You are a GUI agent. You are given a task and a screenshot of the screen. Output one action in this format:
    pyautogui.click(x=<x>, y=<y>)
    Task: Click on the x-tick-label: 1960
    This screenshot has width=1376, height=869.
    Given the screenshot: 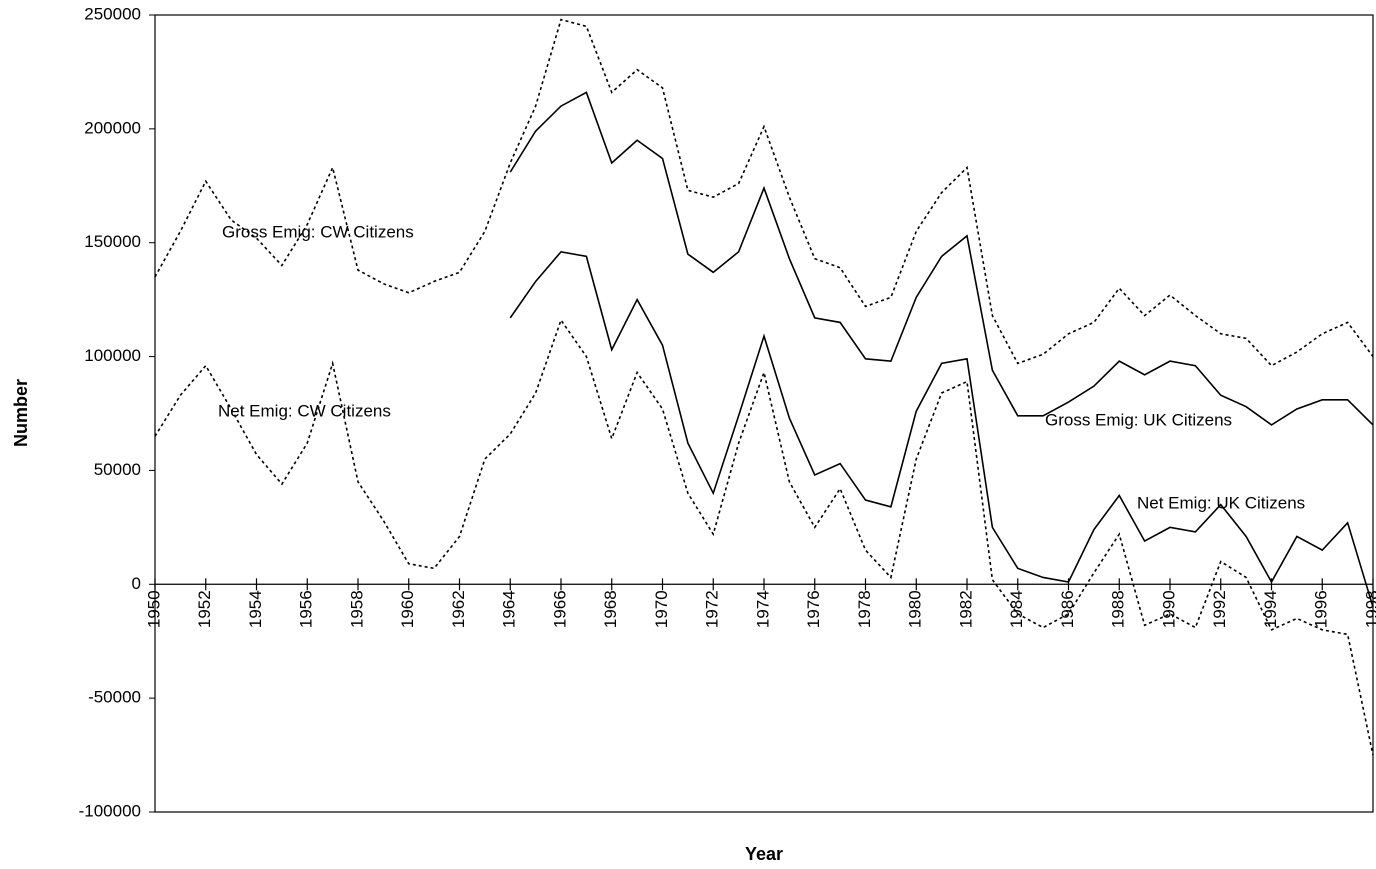 What is the action you would take?
    pyautogui.click(x=407, y=609)
    